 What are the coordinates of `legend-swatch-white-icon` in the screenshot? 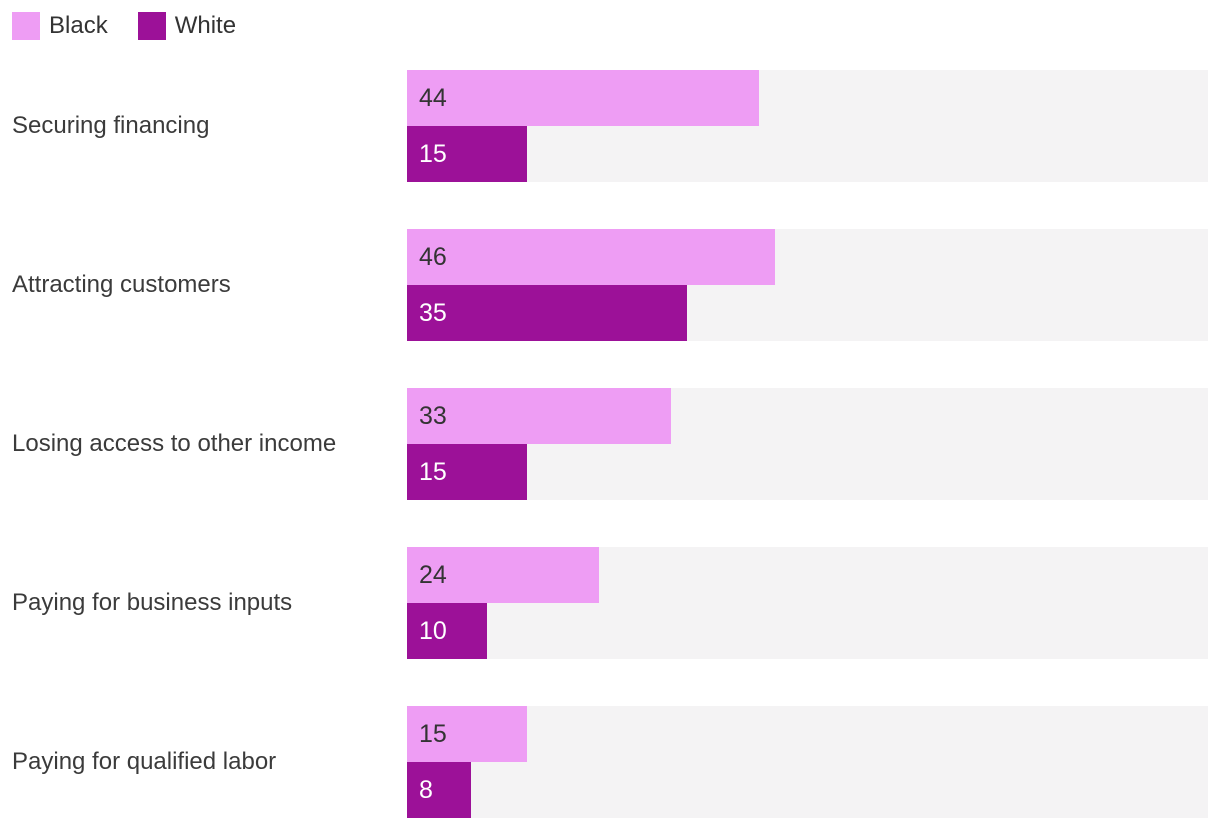 It's located at (151, 26).